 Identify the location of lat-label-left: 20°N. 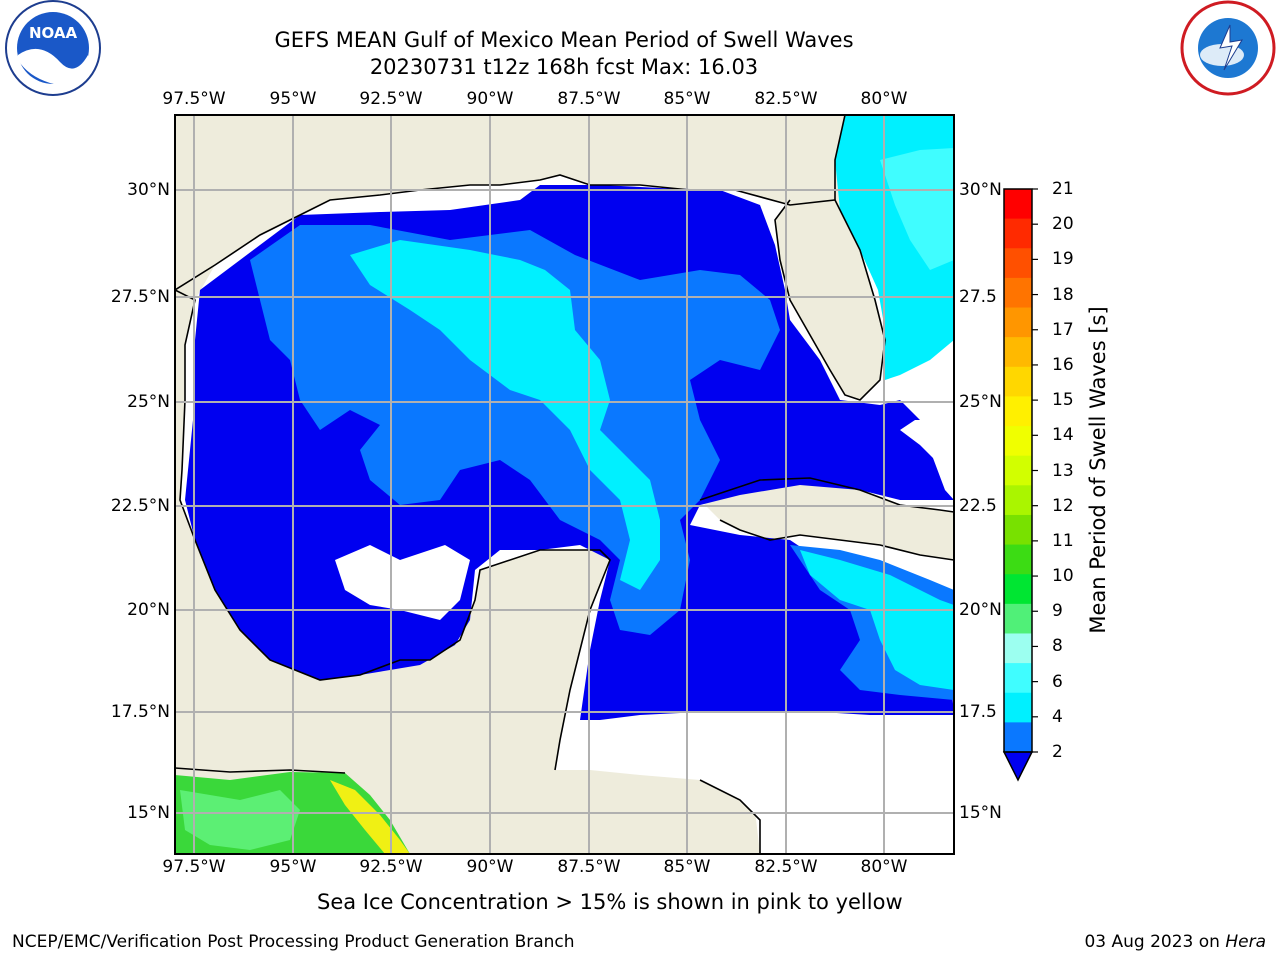
(148, 610).